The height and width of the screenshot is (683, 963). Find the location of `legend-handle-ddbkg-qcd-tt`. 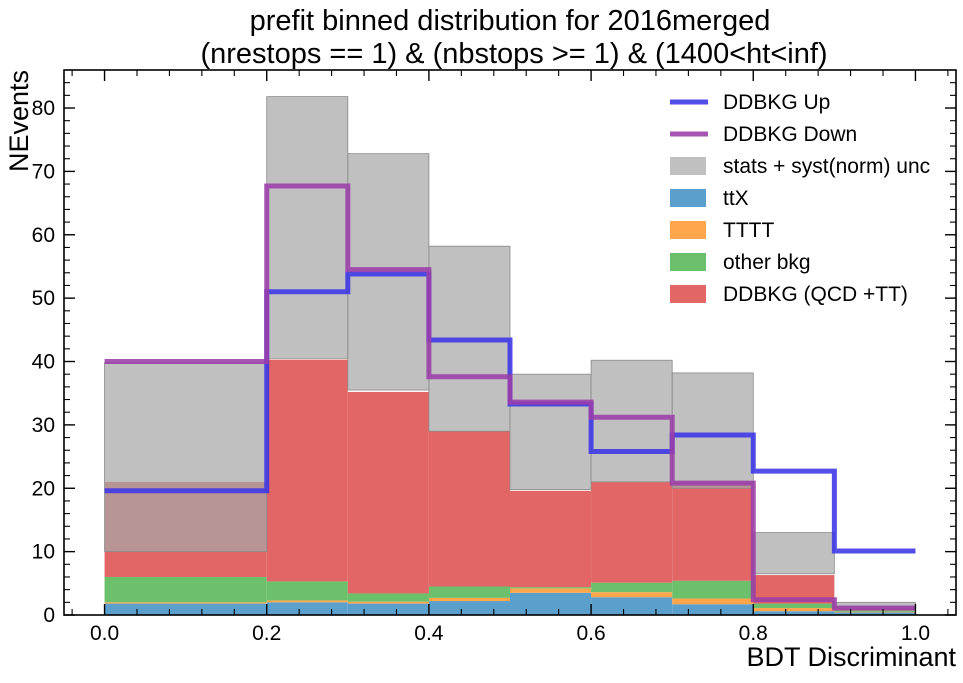

legend-handle-ddbkg-qcd-tt is located at coordinates (688, 294).